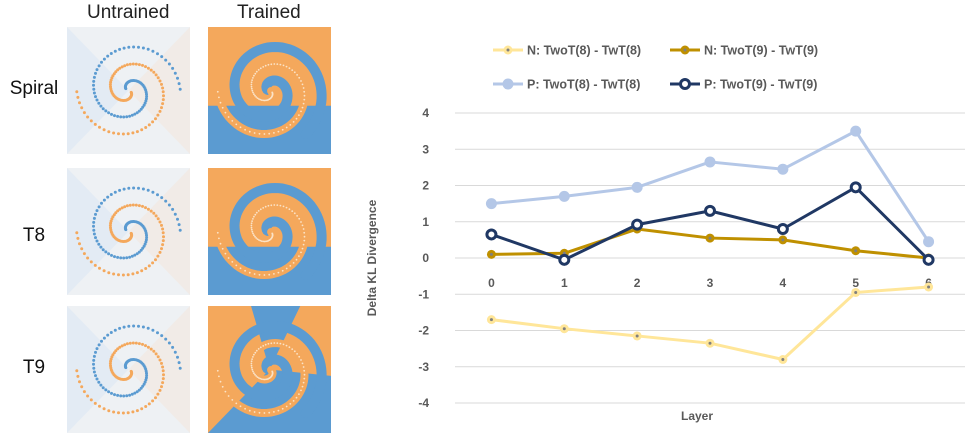  Describe the element at coordinates (423, 403) in the screenshot. I see `y-tick-label: -4` at that location.